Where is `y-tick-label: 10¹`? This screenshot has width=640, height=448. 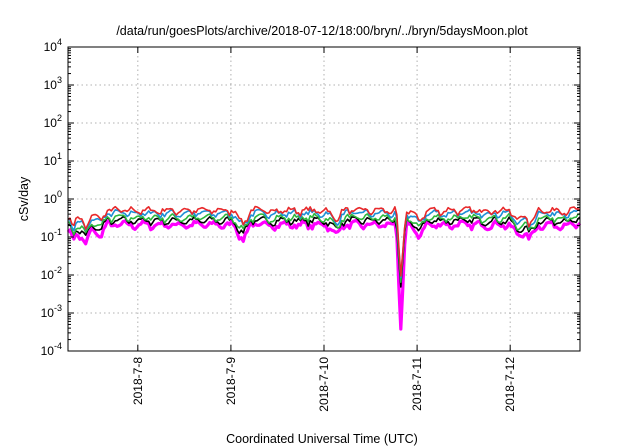
y-tick-label: 10¹ is located at coordinates (53, 159).